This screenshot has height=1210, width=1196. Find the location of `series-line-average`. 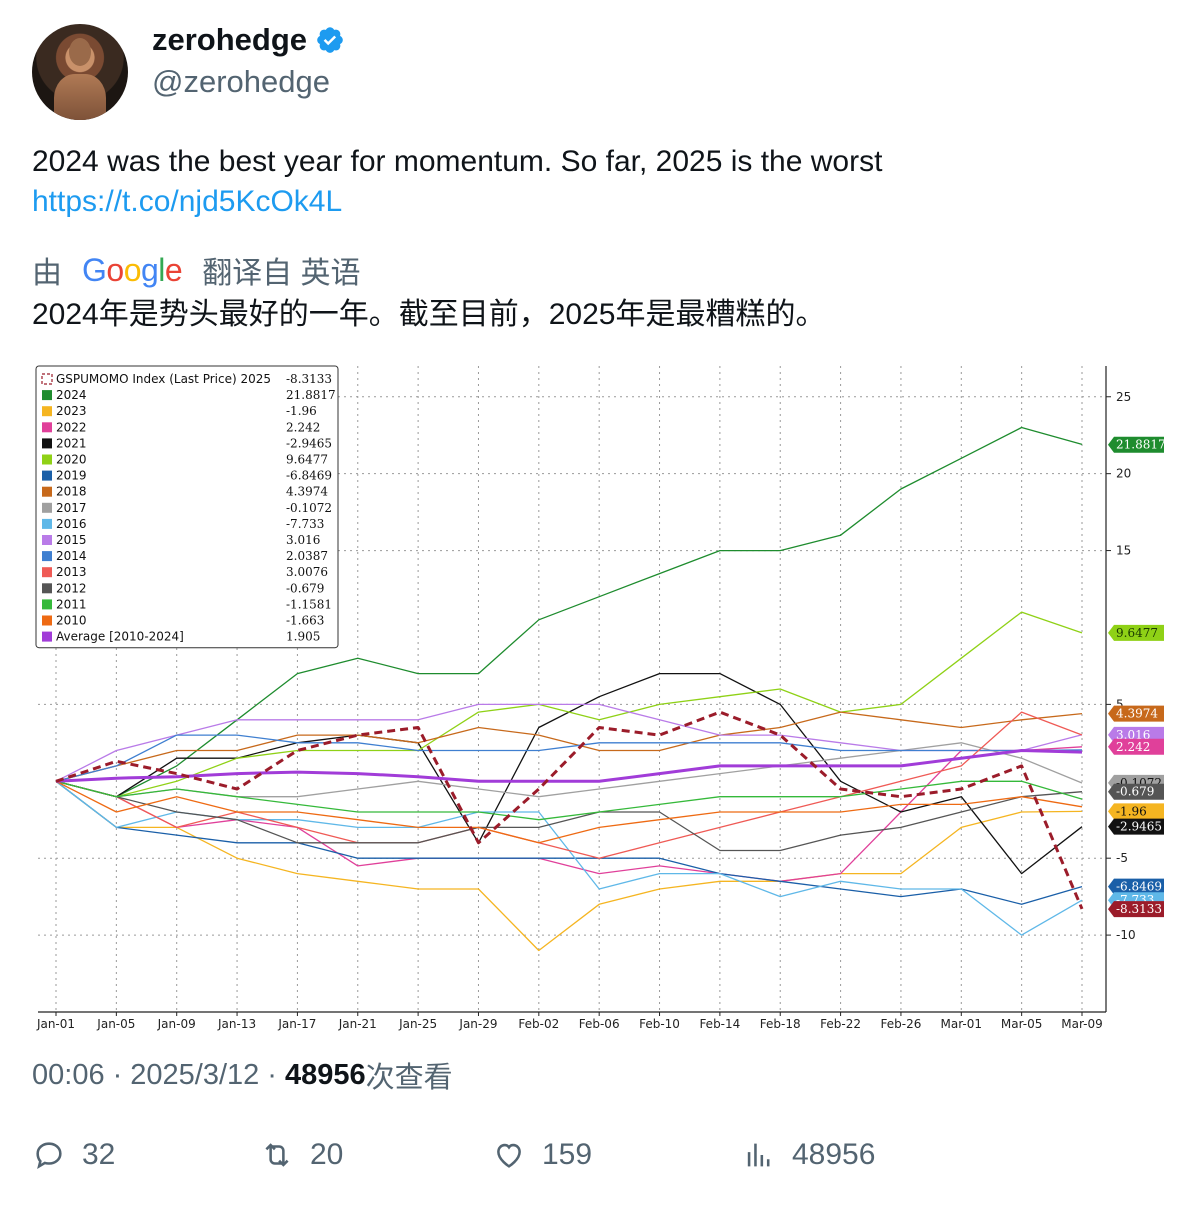

series-line-average is located at coordinates (569, 766).